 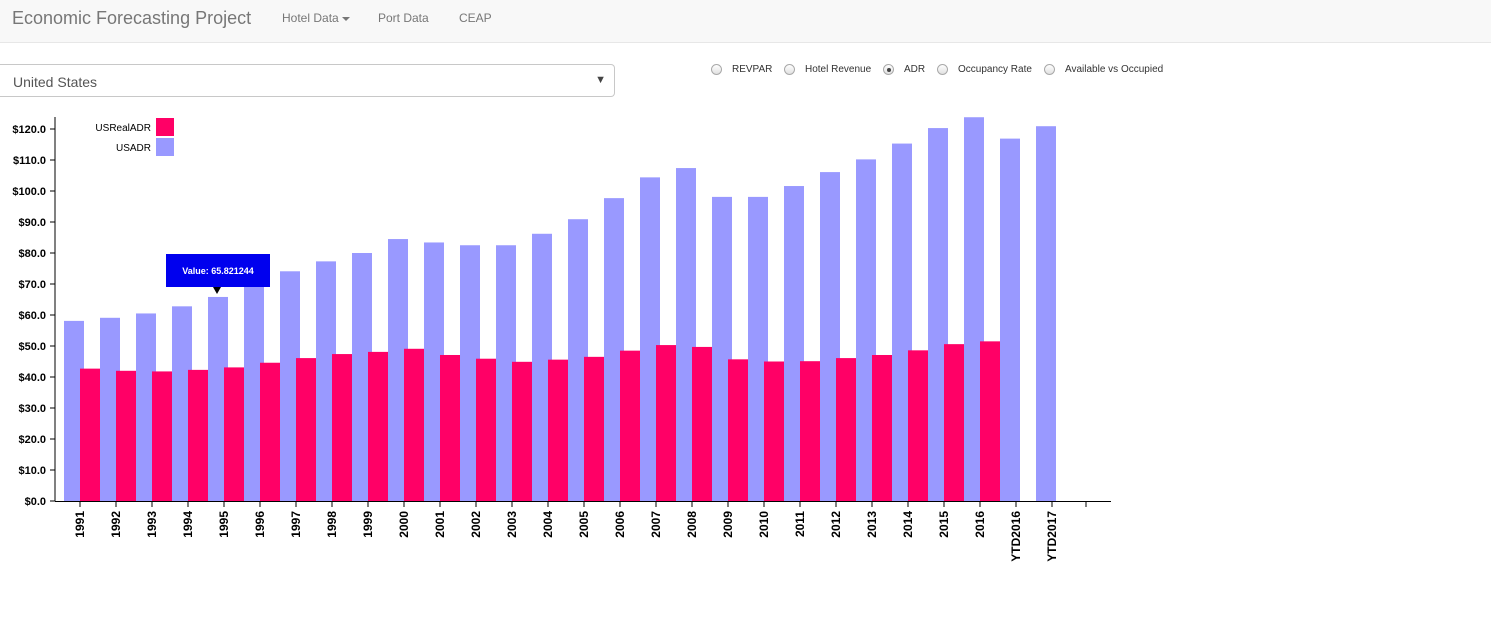 What do you see at coordinates (29, 192) in the screenshot?
I see `y-tick-label: $100.0` at bounding box center [29, 192].